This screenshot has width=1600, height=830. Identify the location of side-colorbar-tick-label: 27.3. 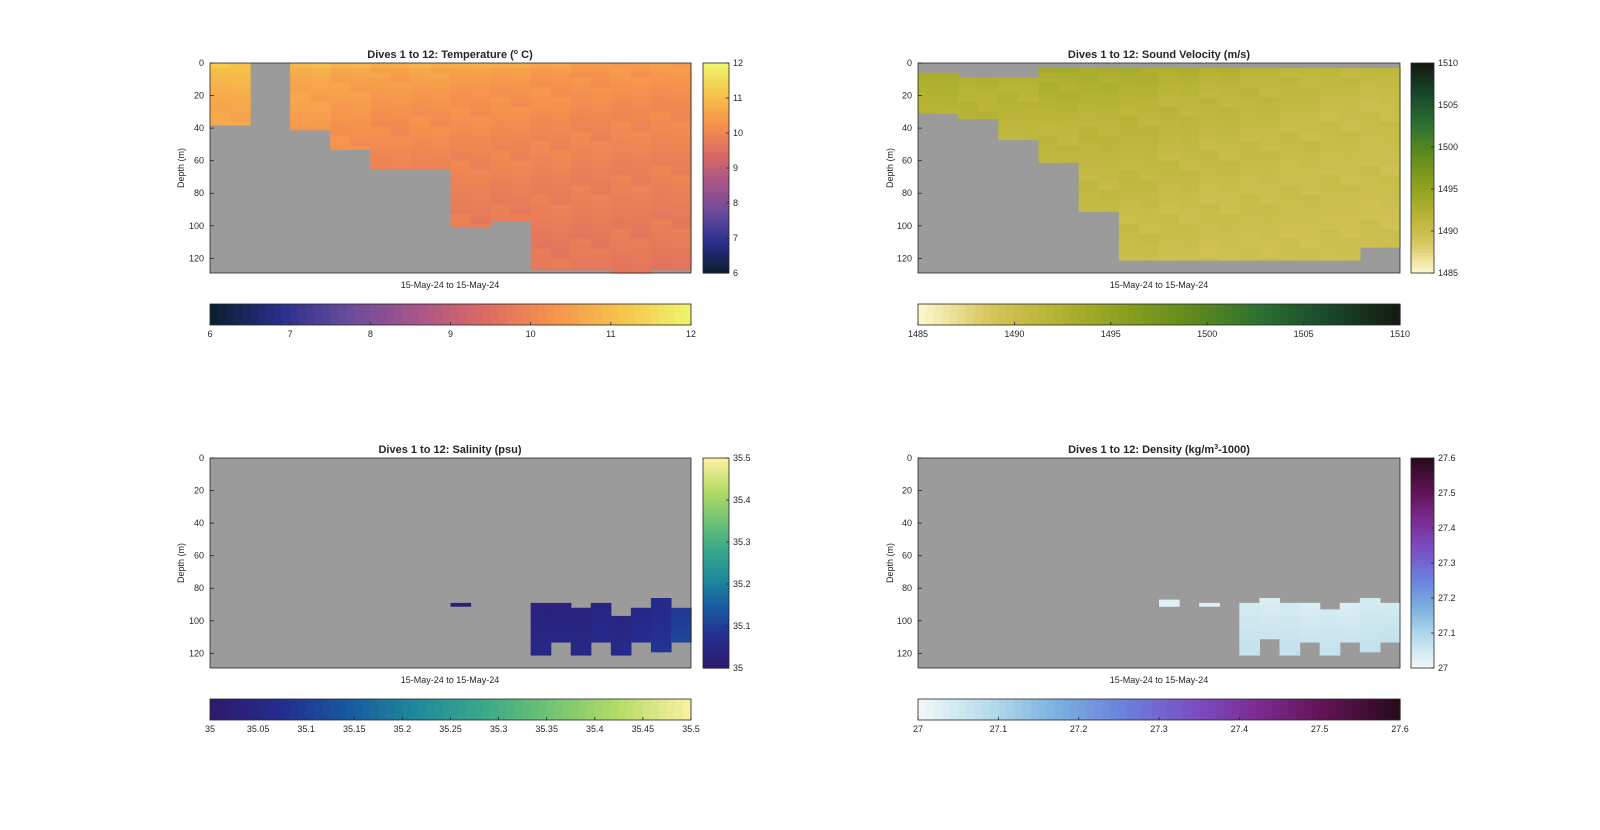
(1447, 563).